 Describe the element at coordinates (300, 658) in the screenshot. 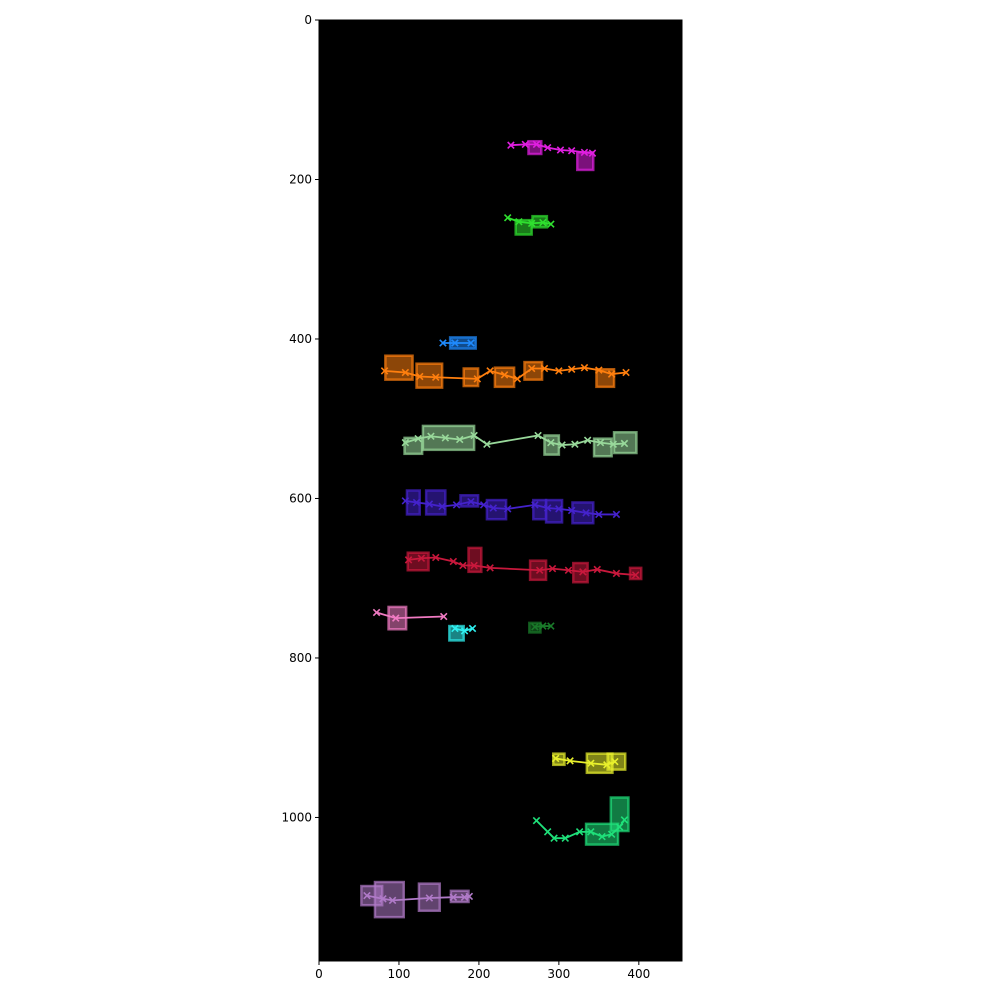

I see `y-tick-label-4: 800` at that location.